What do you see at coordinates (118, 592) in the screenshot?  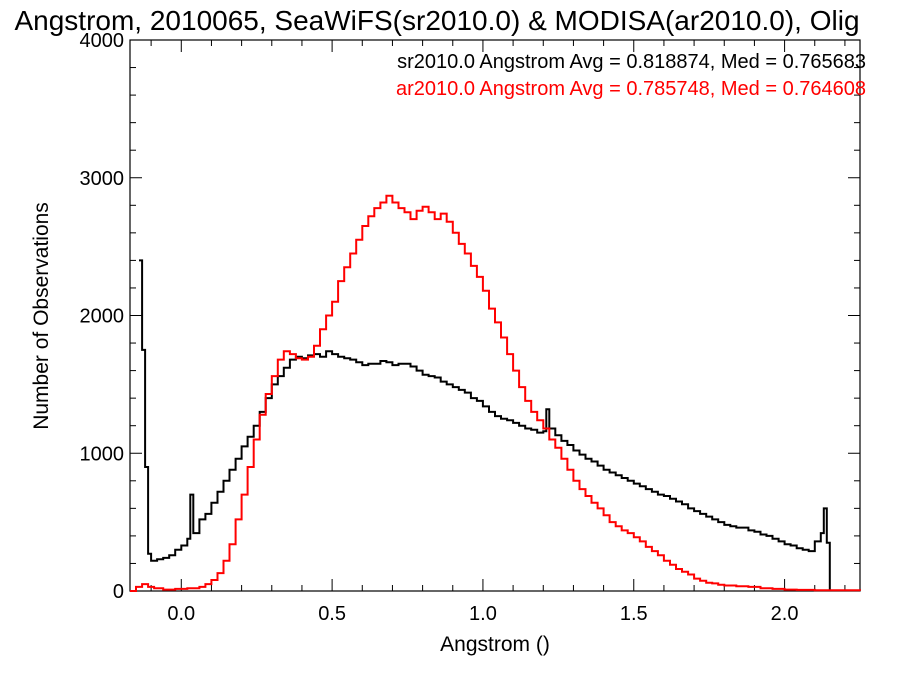 I see `y-tick-label: 0` at bounding box center [118, 592].